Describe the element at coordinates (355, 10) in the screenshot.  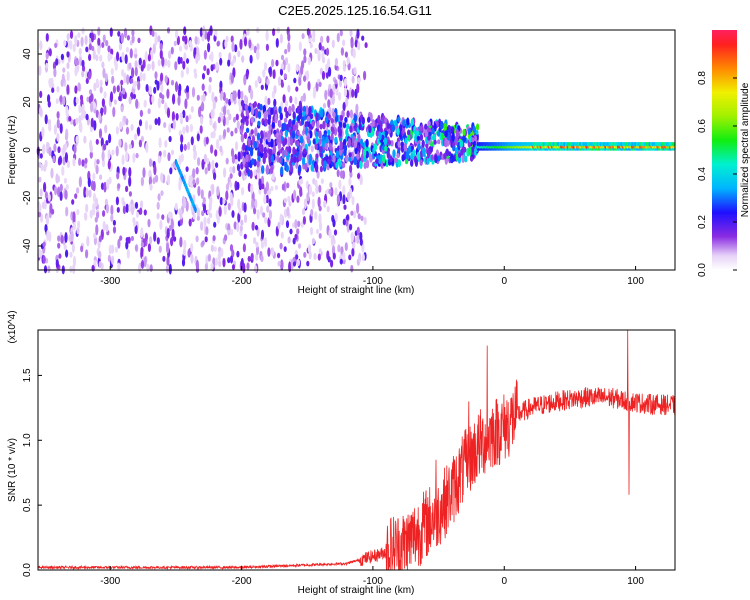
I see `figure-title: C2E5.2025.125.16.54.G11` at that location.